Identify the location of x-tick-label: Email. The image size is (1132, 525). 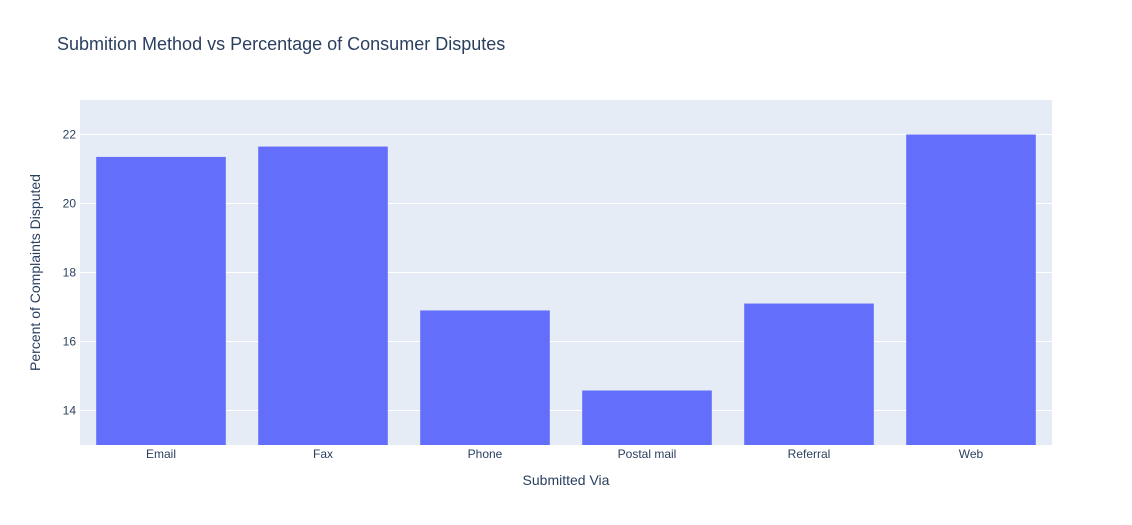
(161, 454).